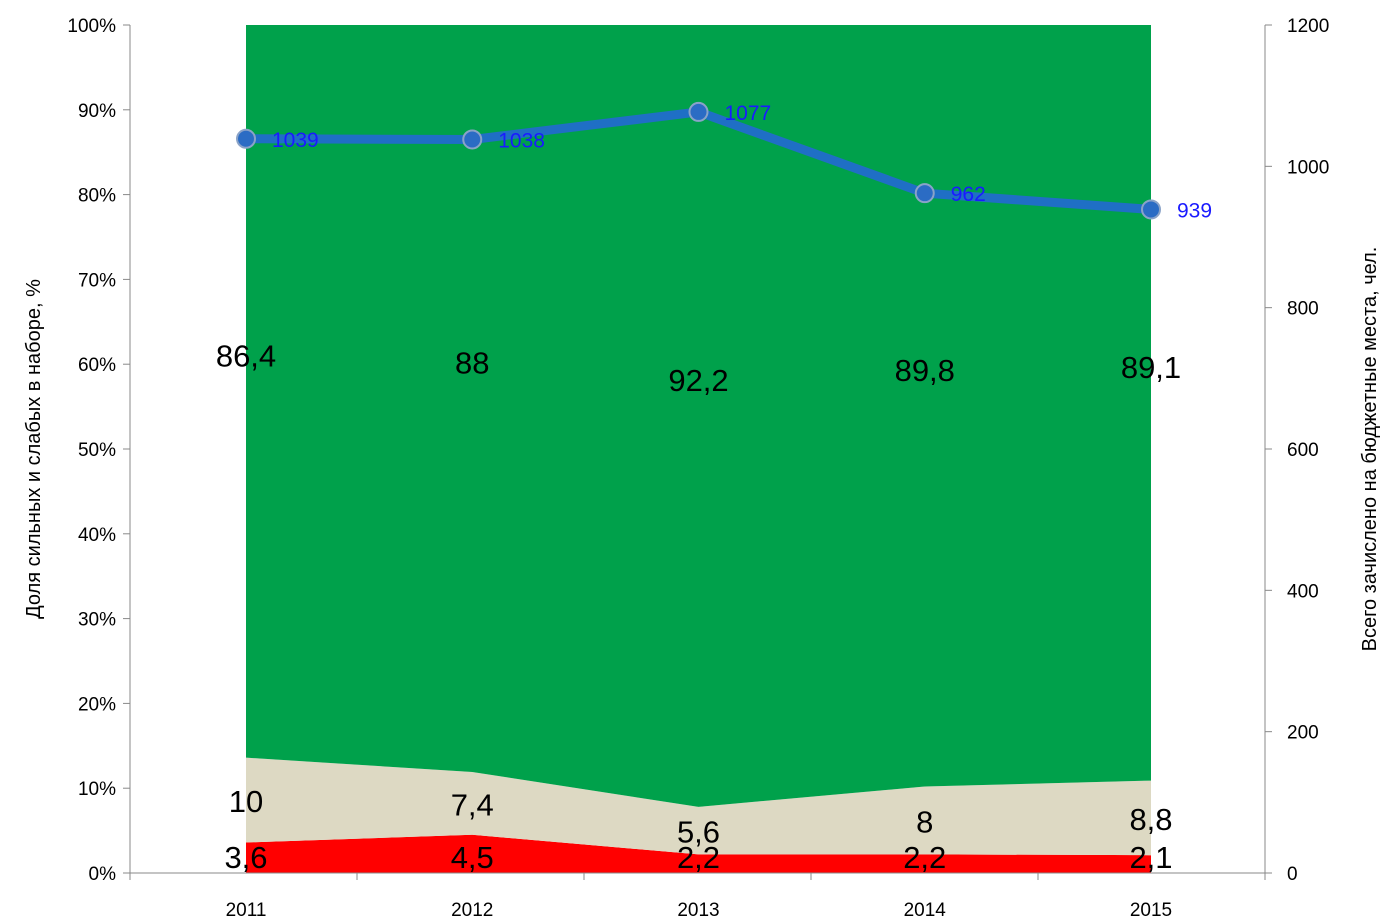 The height and width of the screenshot is (921, 1385). Describe the element at coordinates (472, 910) in the screenshot. I see `x-tick-label: 2012` at that location.